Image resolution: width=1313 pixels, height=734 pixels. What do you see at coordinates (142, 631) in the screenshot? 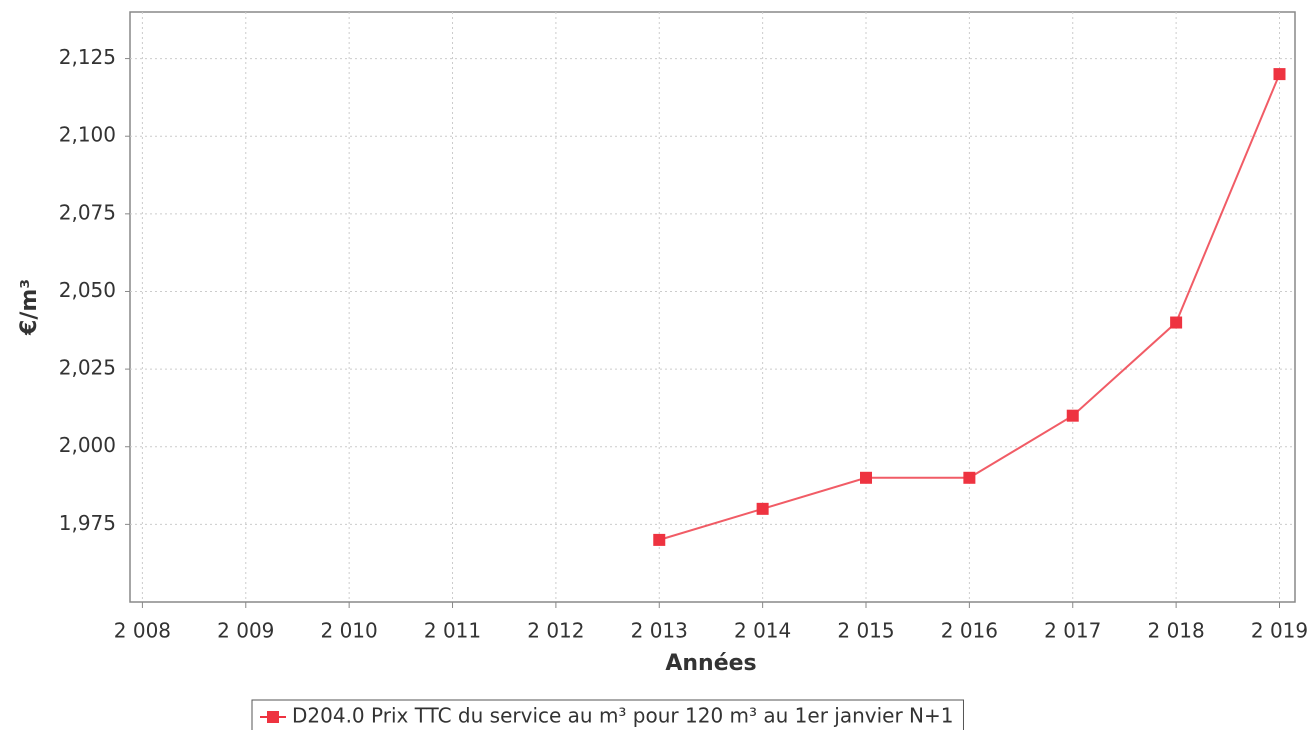
I see `x-tick-label: 2 008` at bounding box center [142, 631].